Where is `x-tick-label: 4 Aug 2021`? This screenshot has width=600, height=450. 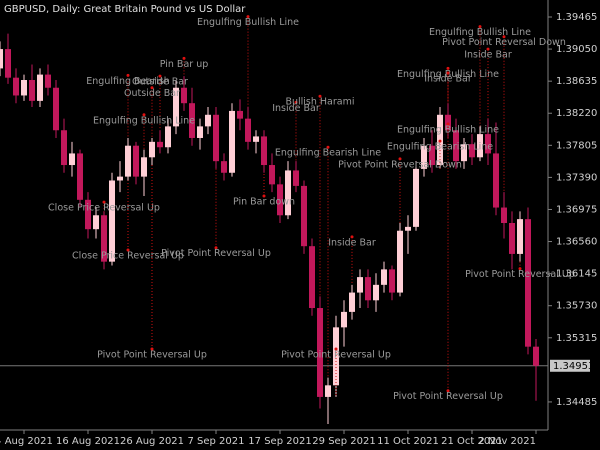
x-tick-label: 4 Aug 2021 is located at coordinates (26, 441).